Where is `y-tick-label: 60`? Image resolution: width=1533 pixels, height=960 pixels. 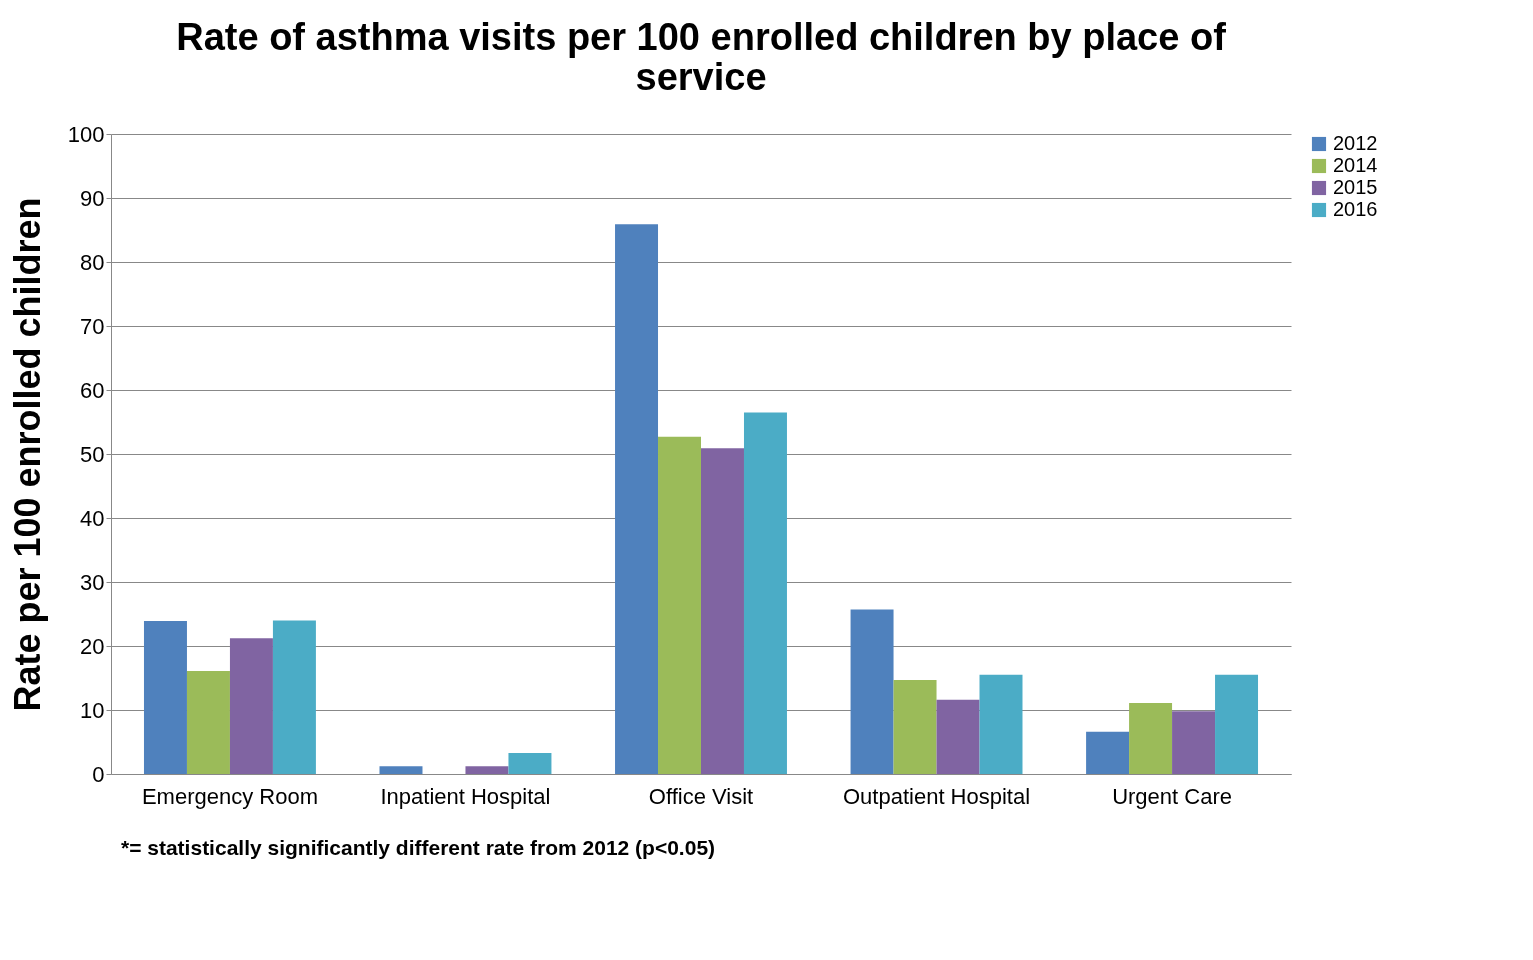 y-tick-label: 60 is located at coordinates (92, 390).